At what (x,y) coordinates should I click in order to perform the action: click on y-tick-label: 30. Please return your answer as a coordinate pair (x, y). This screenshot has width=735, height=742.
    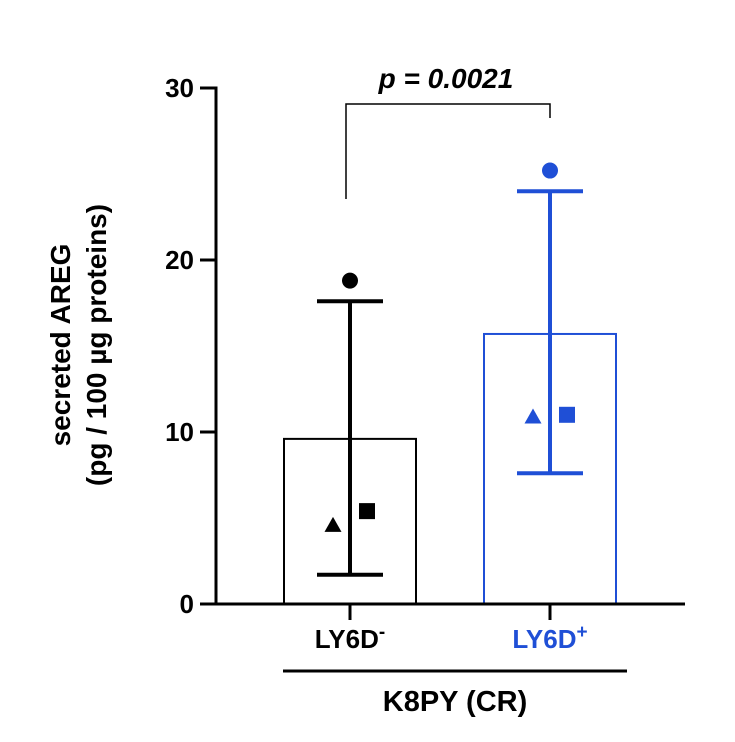
    Looking at the image, I should click on (179, 88).